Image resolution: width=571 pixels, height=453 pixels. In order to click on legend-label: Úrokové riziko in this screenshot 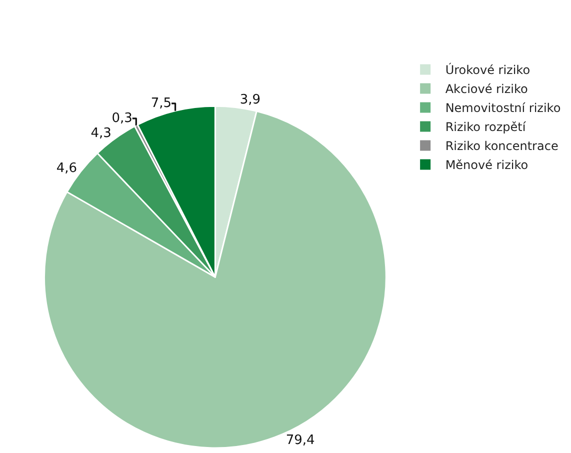, I will do `click(487, 70)`.